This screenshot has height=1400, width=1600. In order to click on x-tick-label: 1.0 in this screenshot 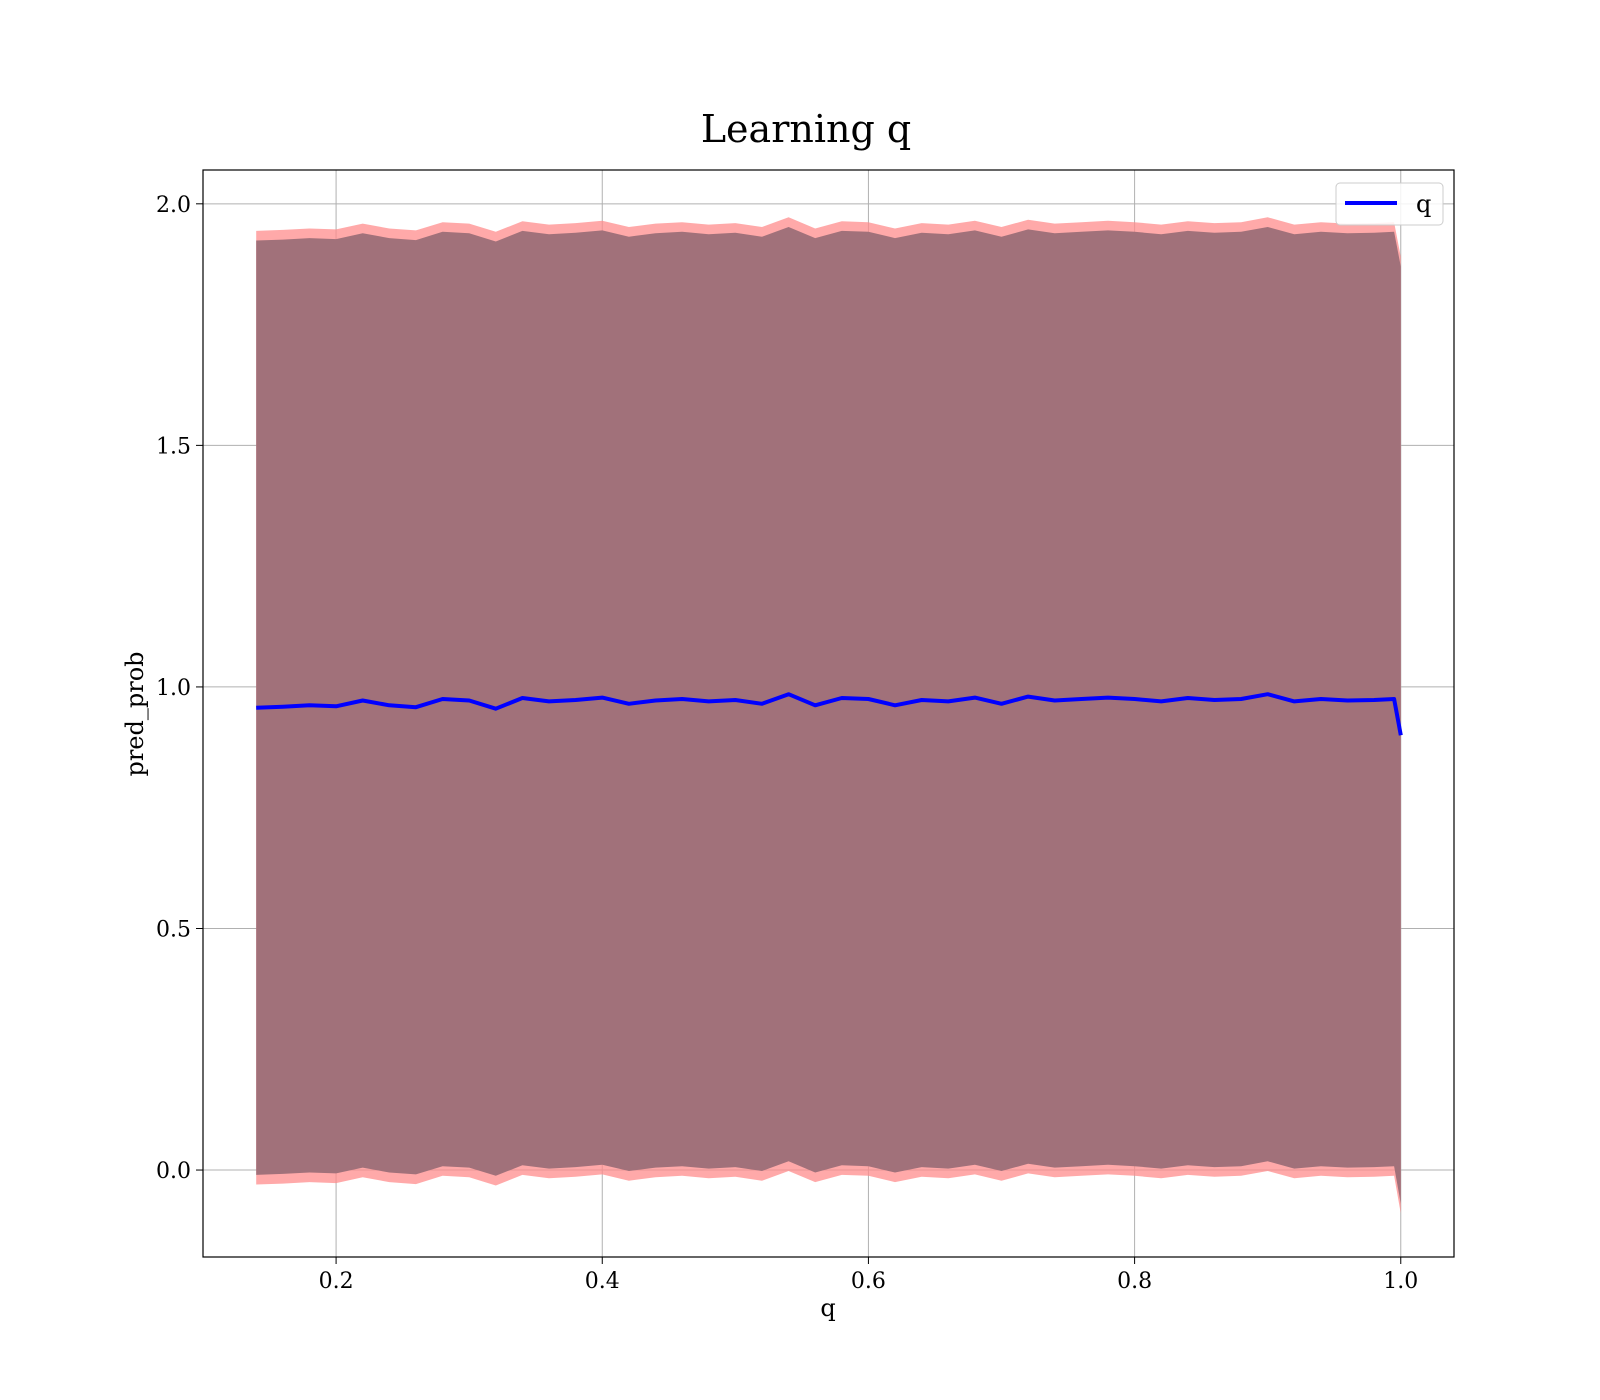, I will do `click(1400, 1281)`.